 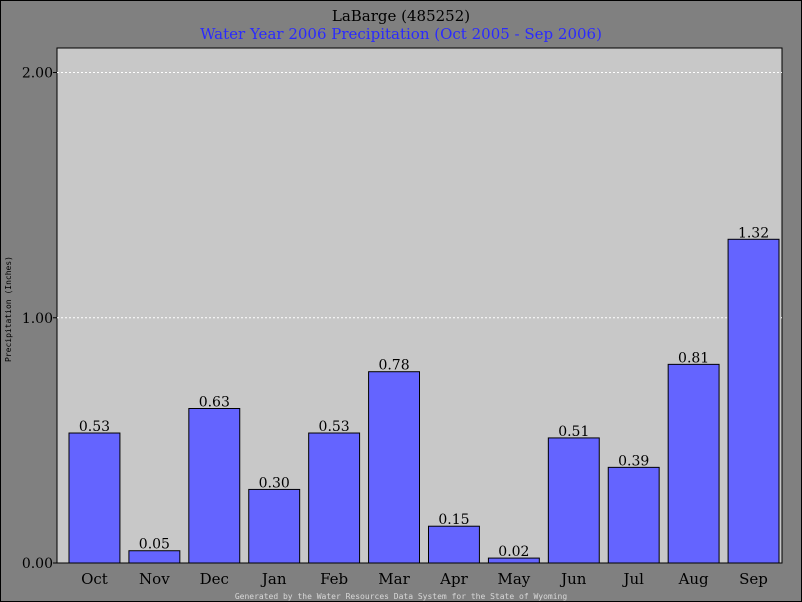 What do you see at coordinates (334, 579) in the screenshot?
I see `x-tick-label: Feb` at bounding box center [334, 579].